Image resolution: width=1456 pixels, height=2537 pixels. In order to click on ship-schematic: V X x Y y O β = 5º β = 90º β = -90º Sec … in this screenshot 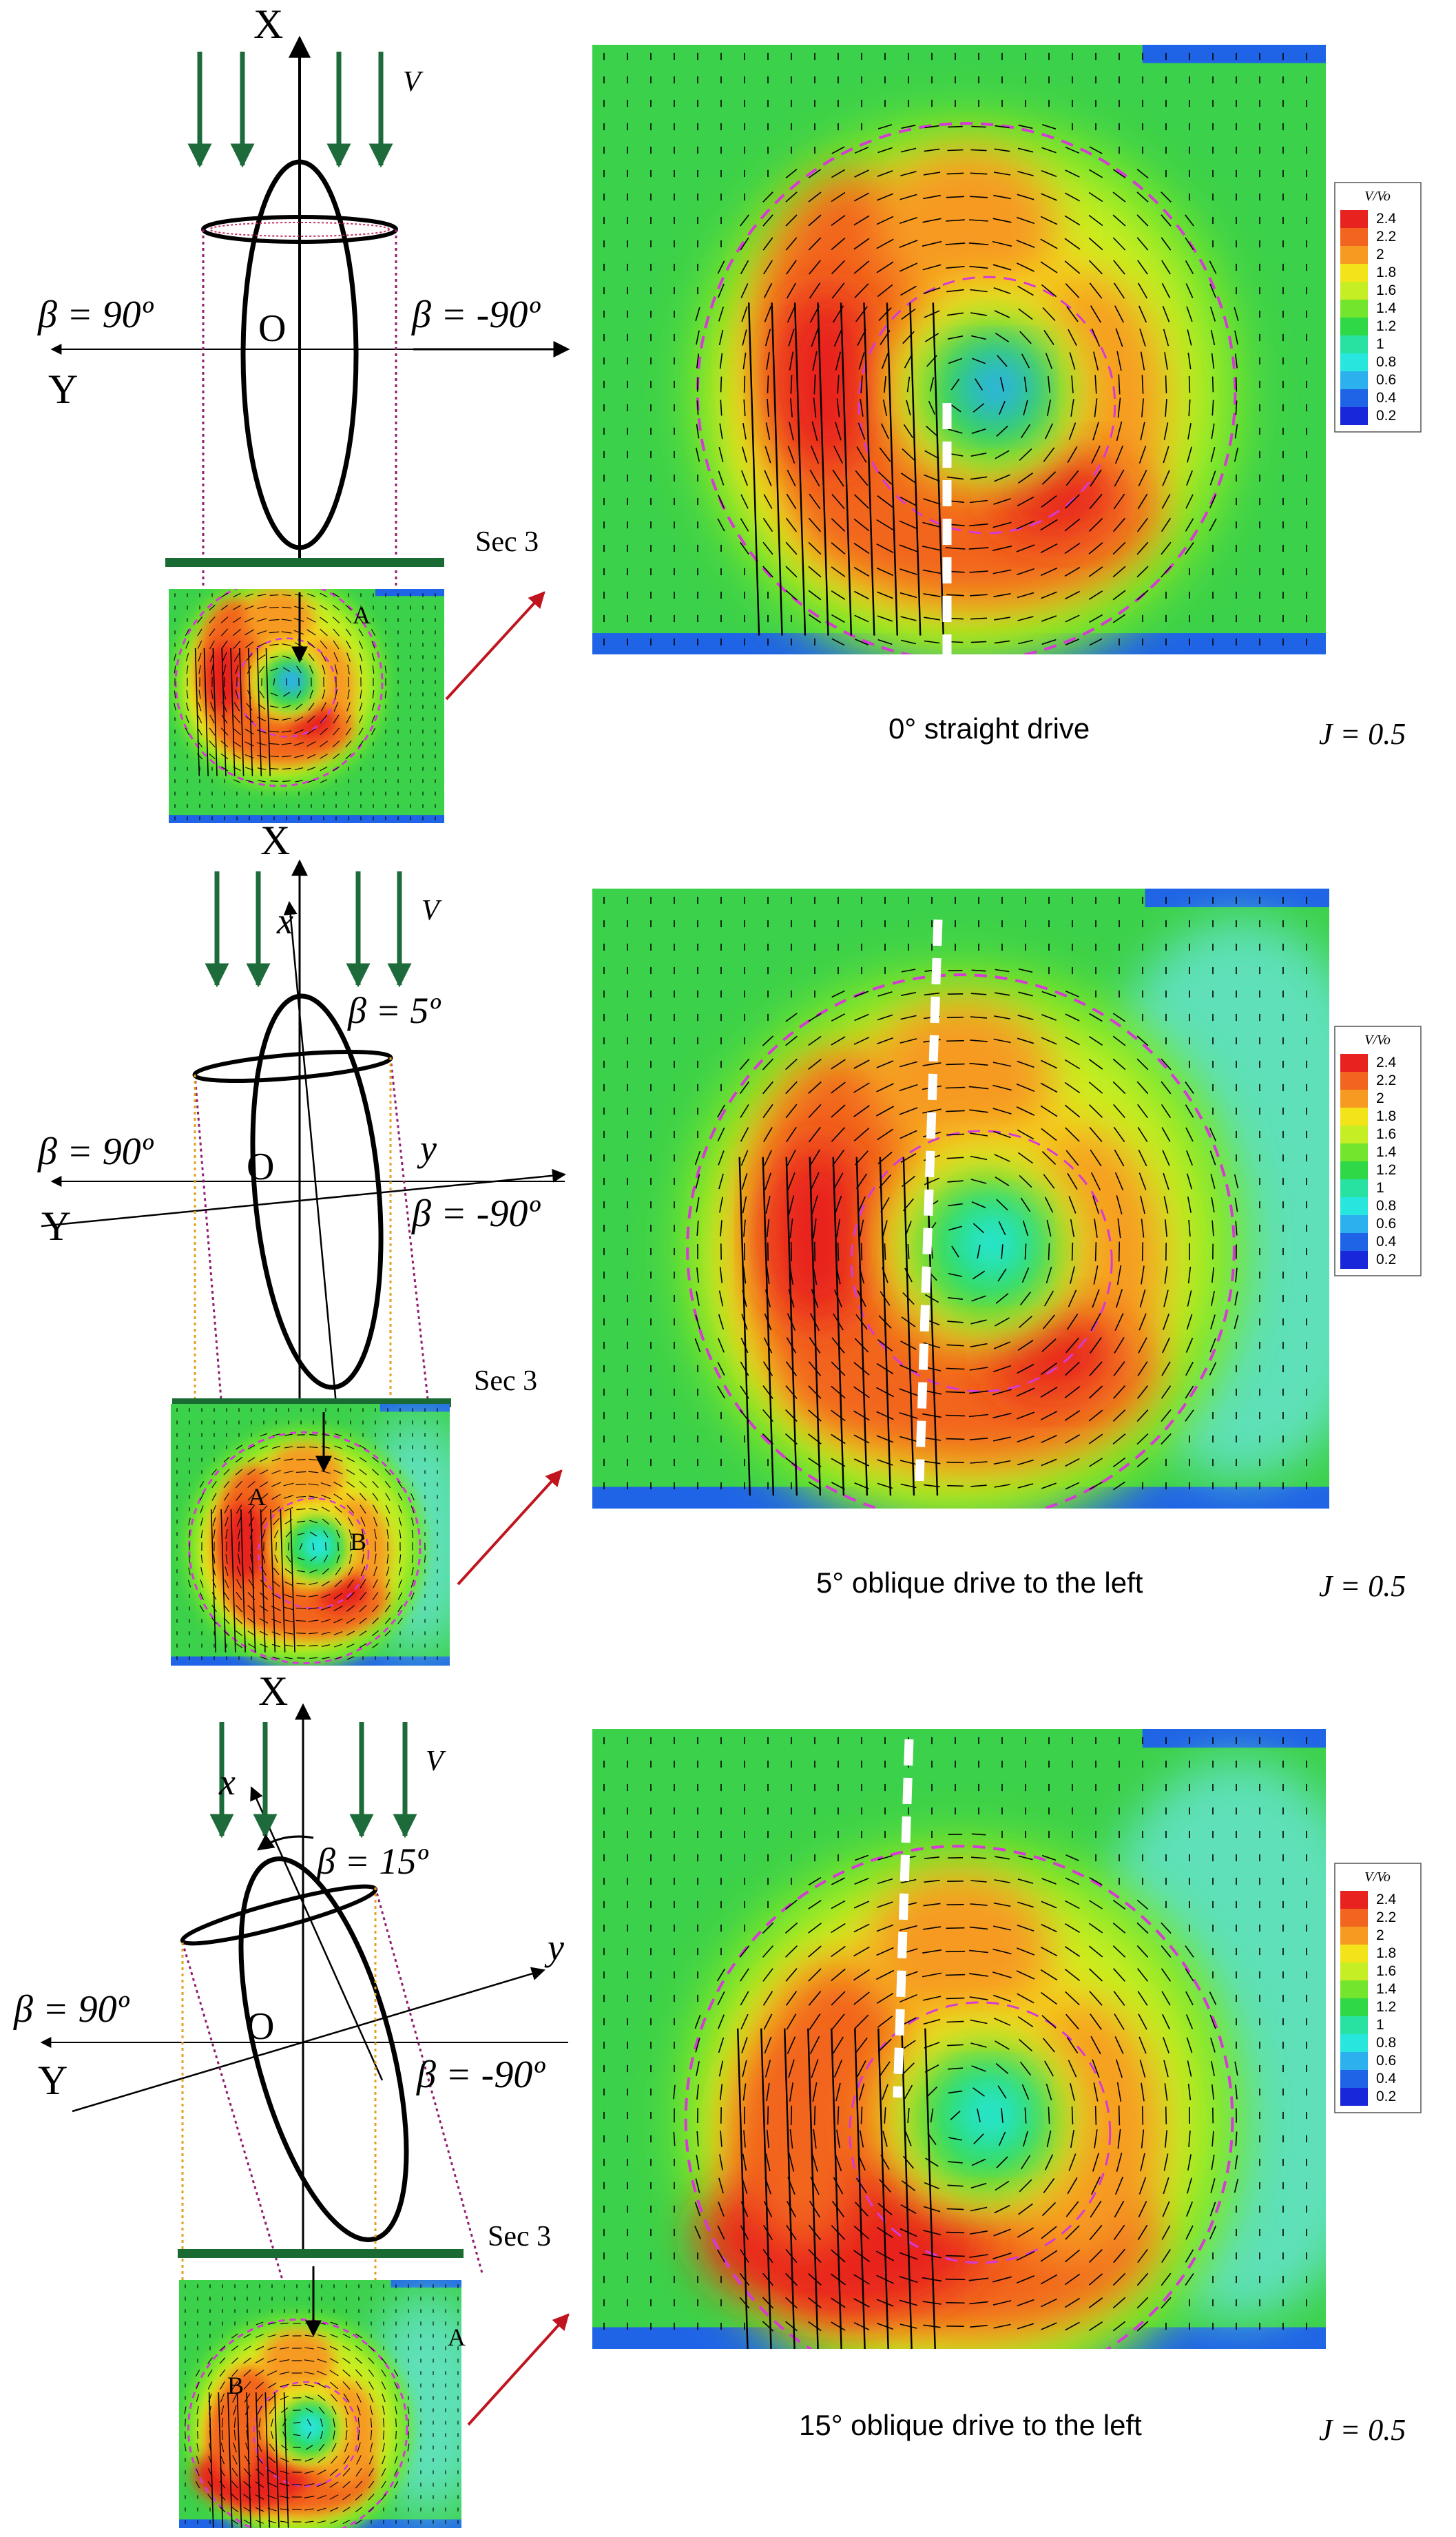, I will do `click(301, 1236)`.